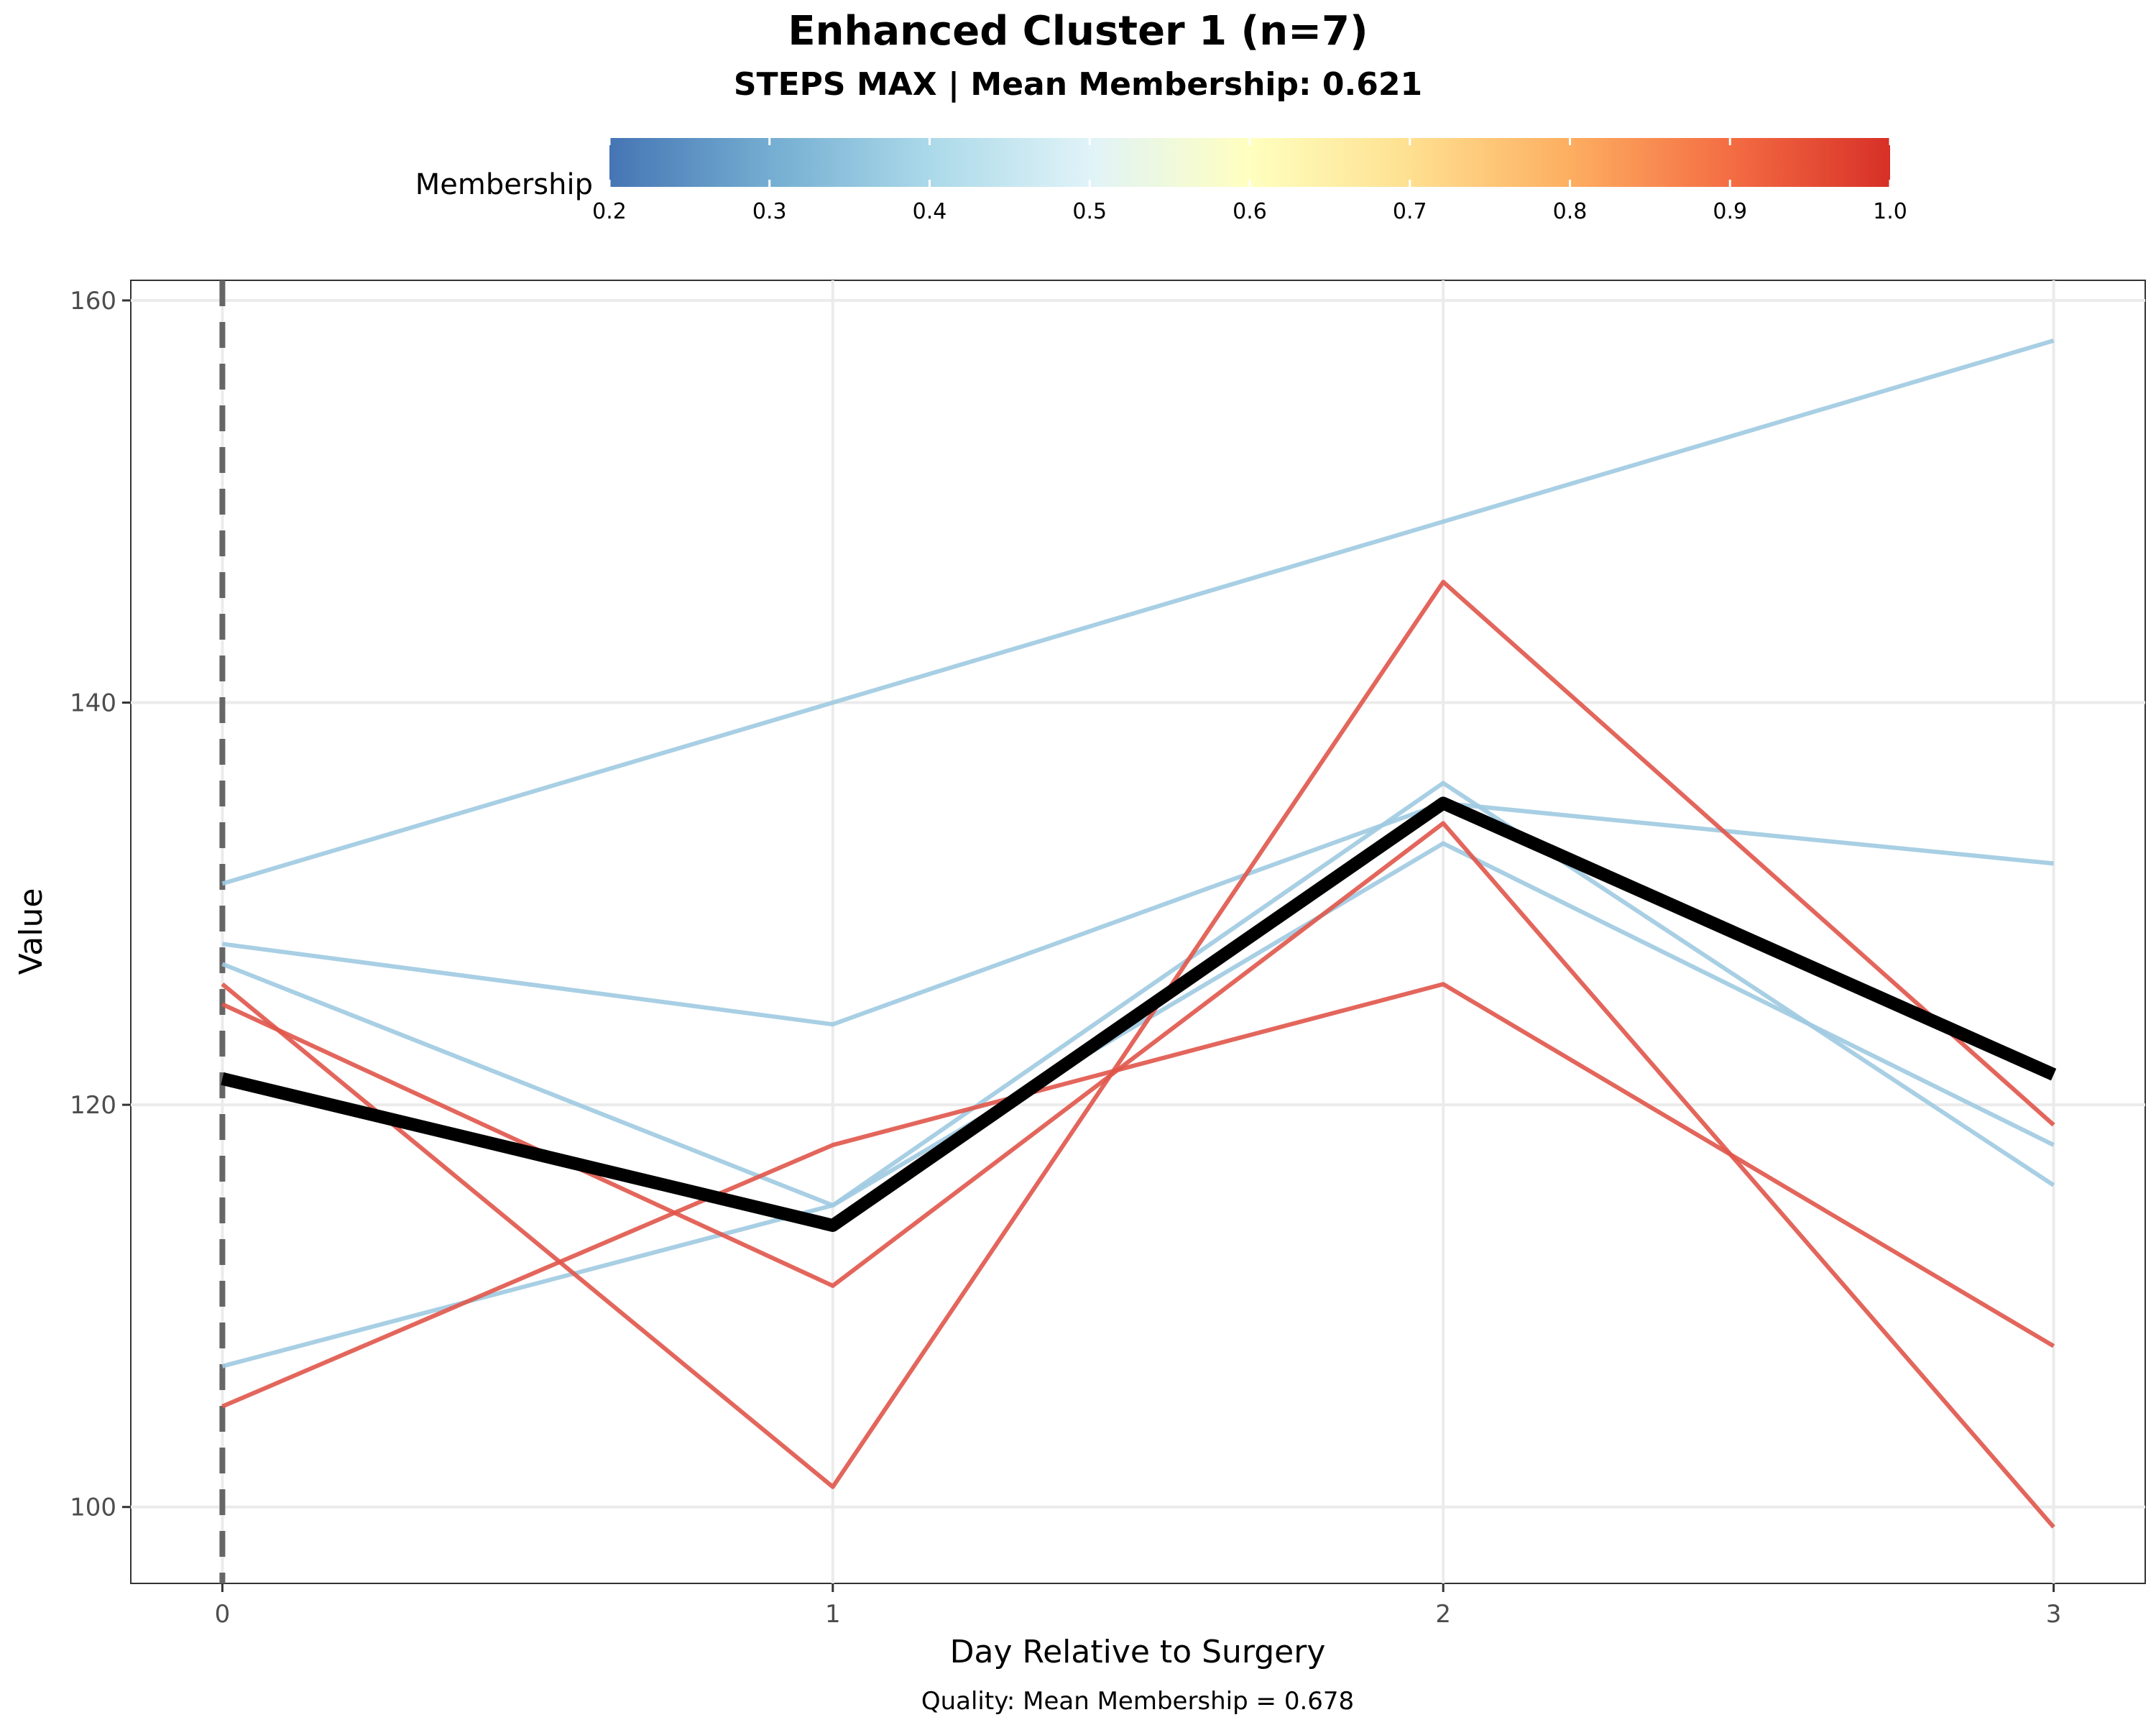 The width and height of the screenshot is (2156, 1725). I want to click on y-axis-label: Value, so click(31, 931).